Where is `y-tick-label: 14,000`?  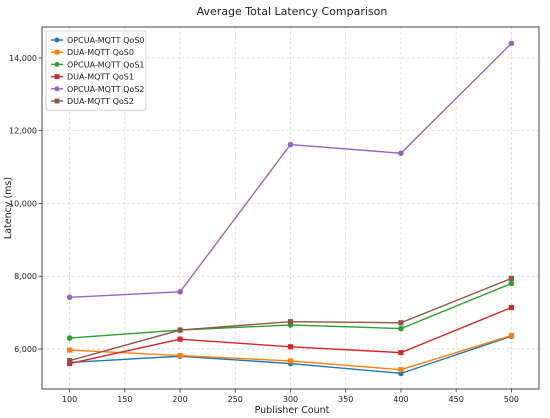
y-tick-label: 14,000 is located at coordinates (23, 58).